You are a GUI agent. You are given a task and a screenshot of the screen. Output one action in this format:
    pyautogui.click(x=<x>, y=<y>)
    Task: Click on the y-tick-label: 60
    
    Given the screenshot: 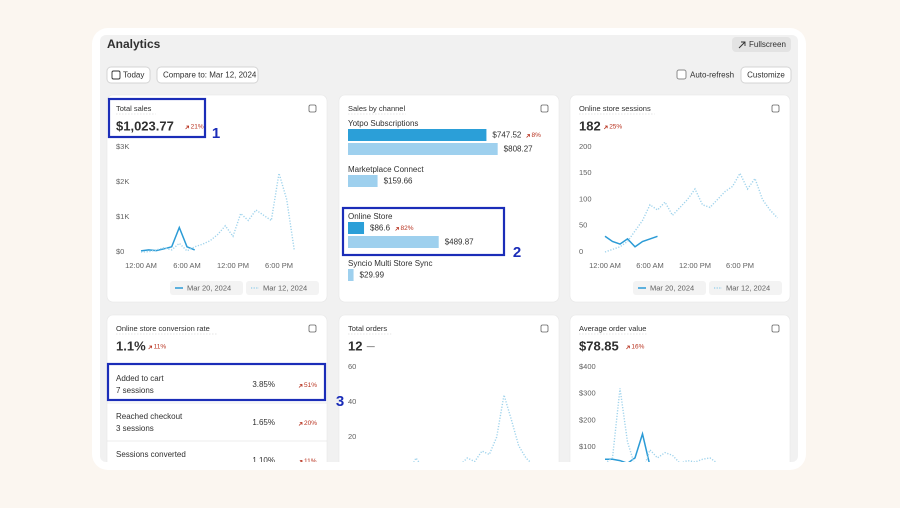 What is the action you would take?
    pyautogui.click(x=352, y=366)
    